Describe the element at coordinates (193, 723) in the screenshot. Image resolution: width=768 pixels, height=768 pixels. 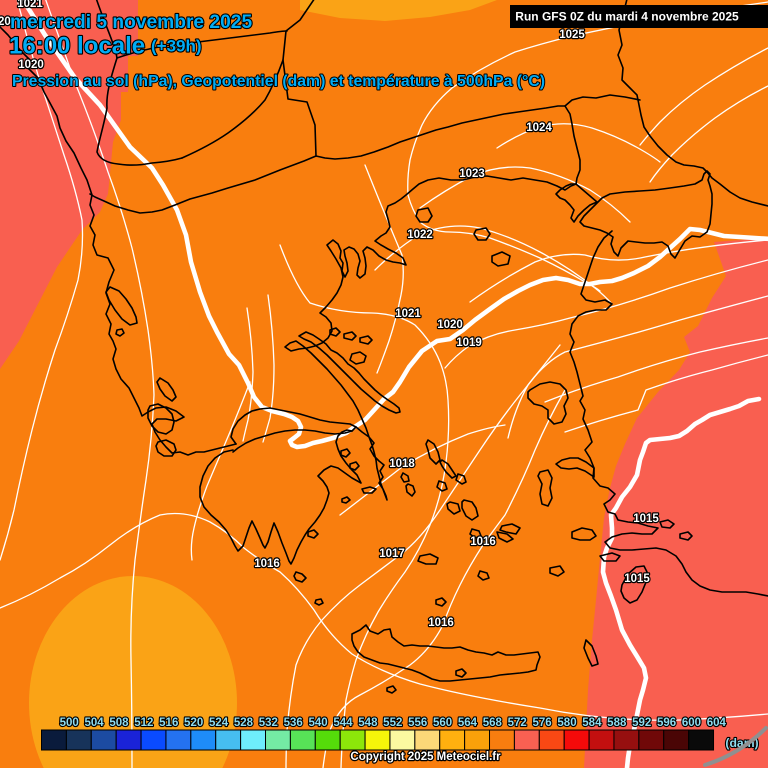
I see `svg-text: 520` at that location.